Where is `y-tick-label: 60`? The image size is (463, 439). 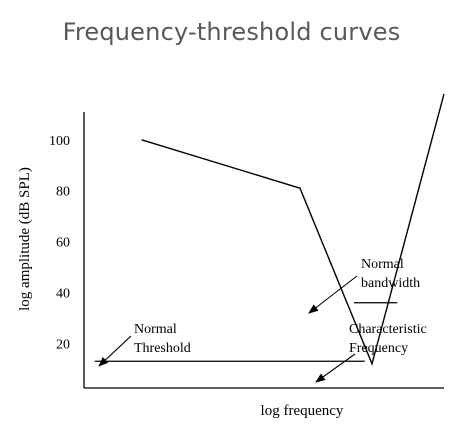
y-tick-label: 60 is located at coordinates (63, 243).